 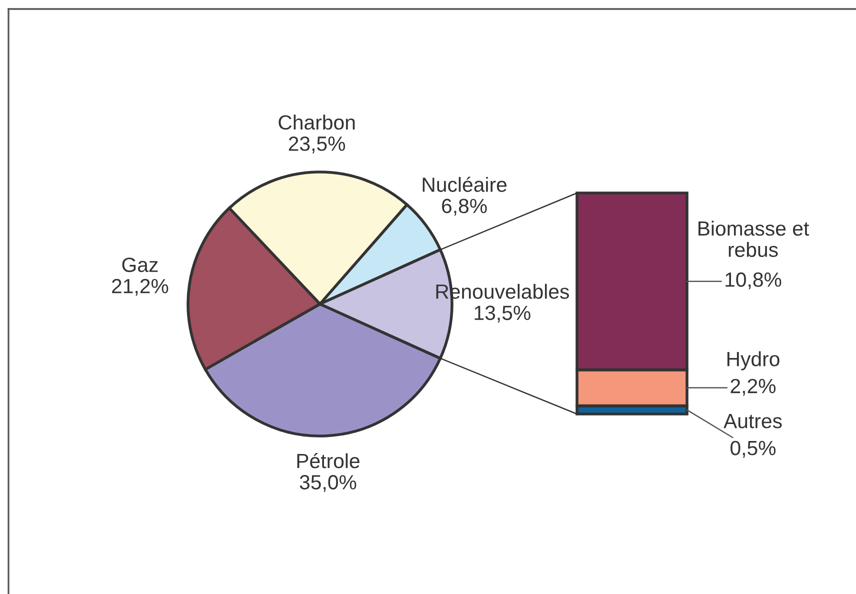 I want to click on slice-label: Pétrole, so click(x=328, y=460).